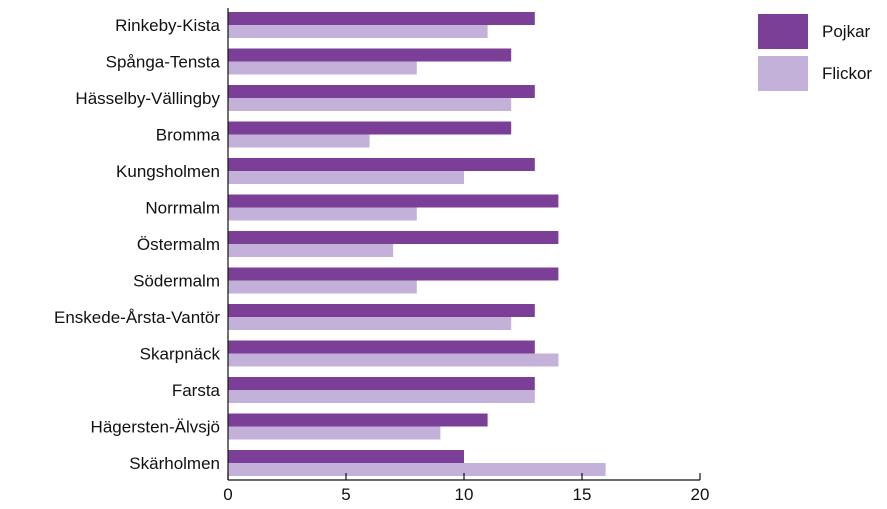 This screenshot has height=509, width=887. I want to click on category-label-bromma: Bromma, so click(188, 135).